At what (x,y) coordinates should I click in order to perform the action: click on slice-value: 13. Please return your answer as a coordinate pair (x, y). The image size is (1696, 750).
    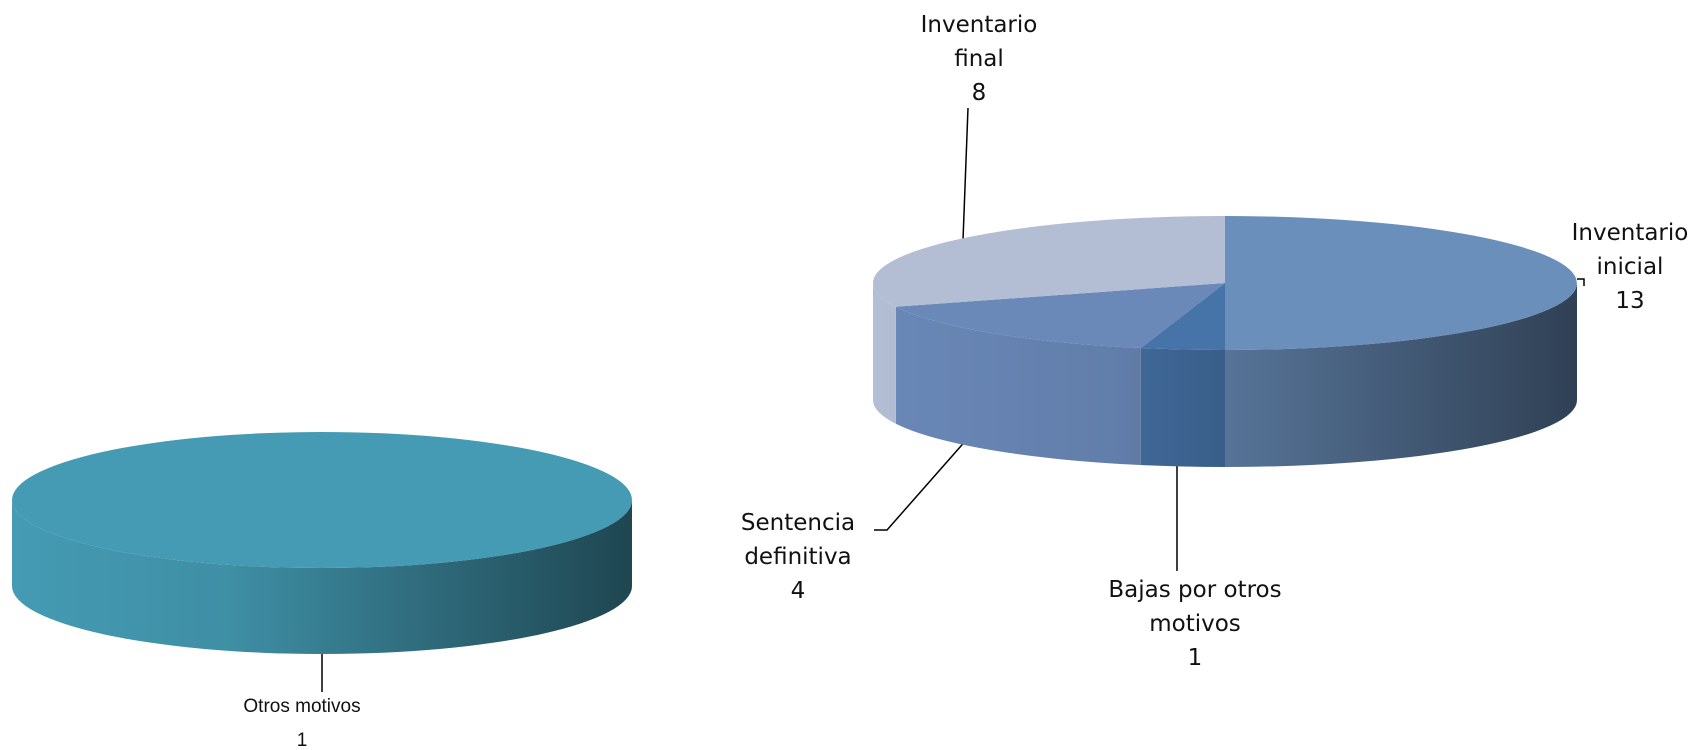
    Looking at the image, I should click on (1630, 301).